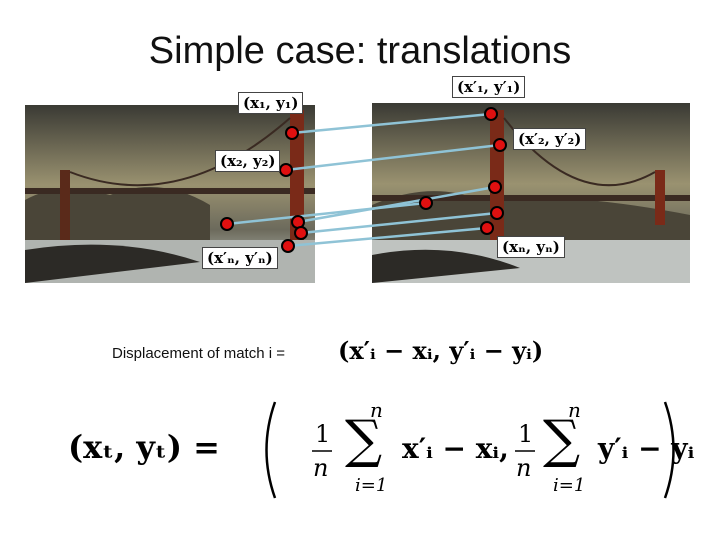 Image resolution: width=720 pixels, height=540 pixels. Describe the element at coordinates (198, 353) in the screenshot. I see `displacement-text: Displacement of match i =` at that location.